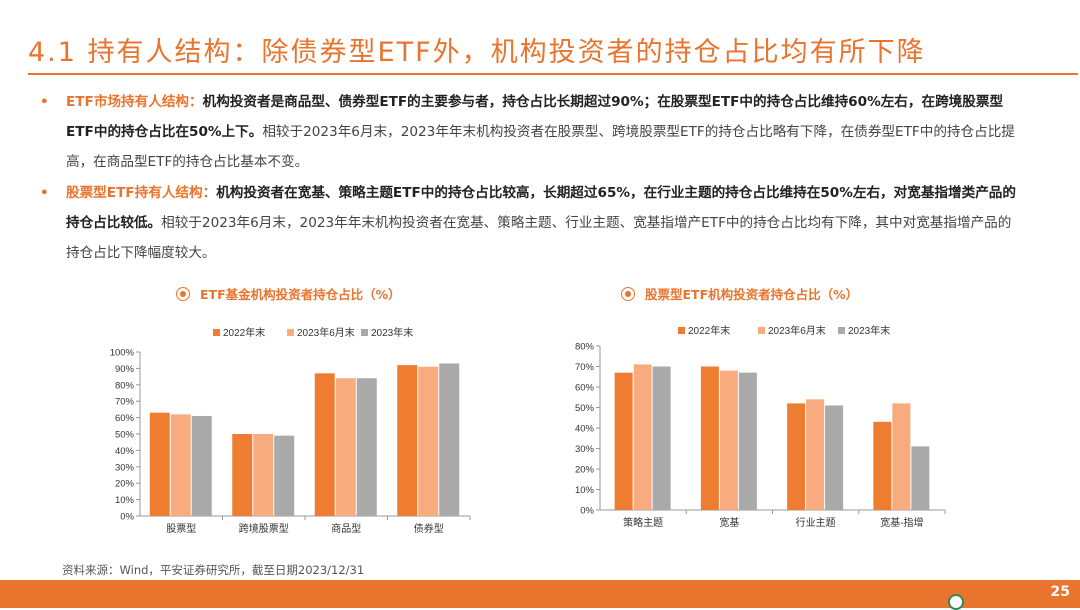 The height and width of the screenshot is (610, 1080). I want to click on x-tick-label: 商品型, so click(346, 528).